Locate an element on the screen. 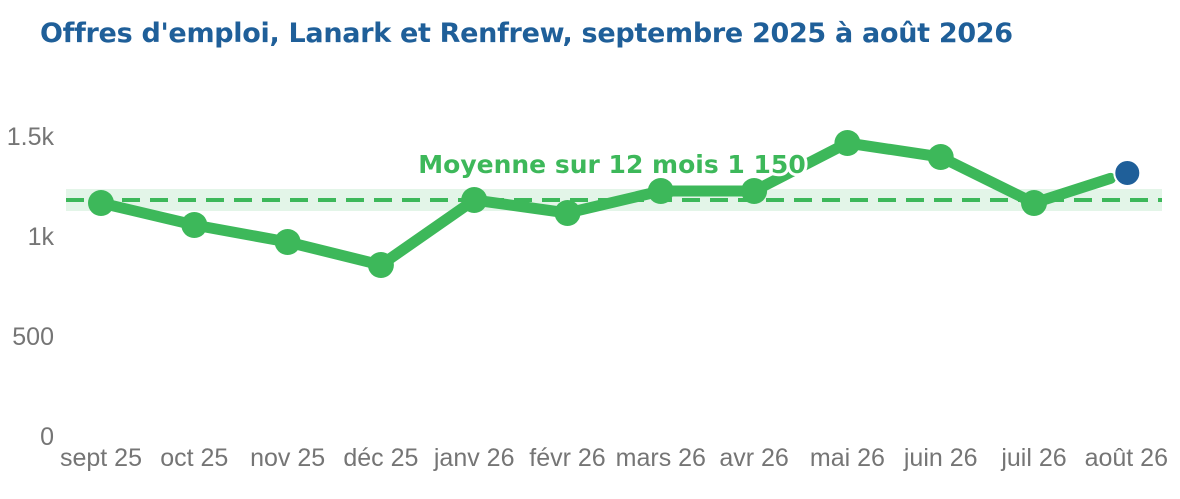 The width and height of the screenshot is (1180, 499). x-tick-label: mai 26 is located at coordinates (847, 458).